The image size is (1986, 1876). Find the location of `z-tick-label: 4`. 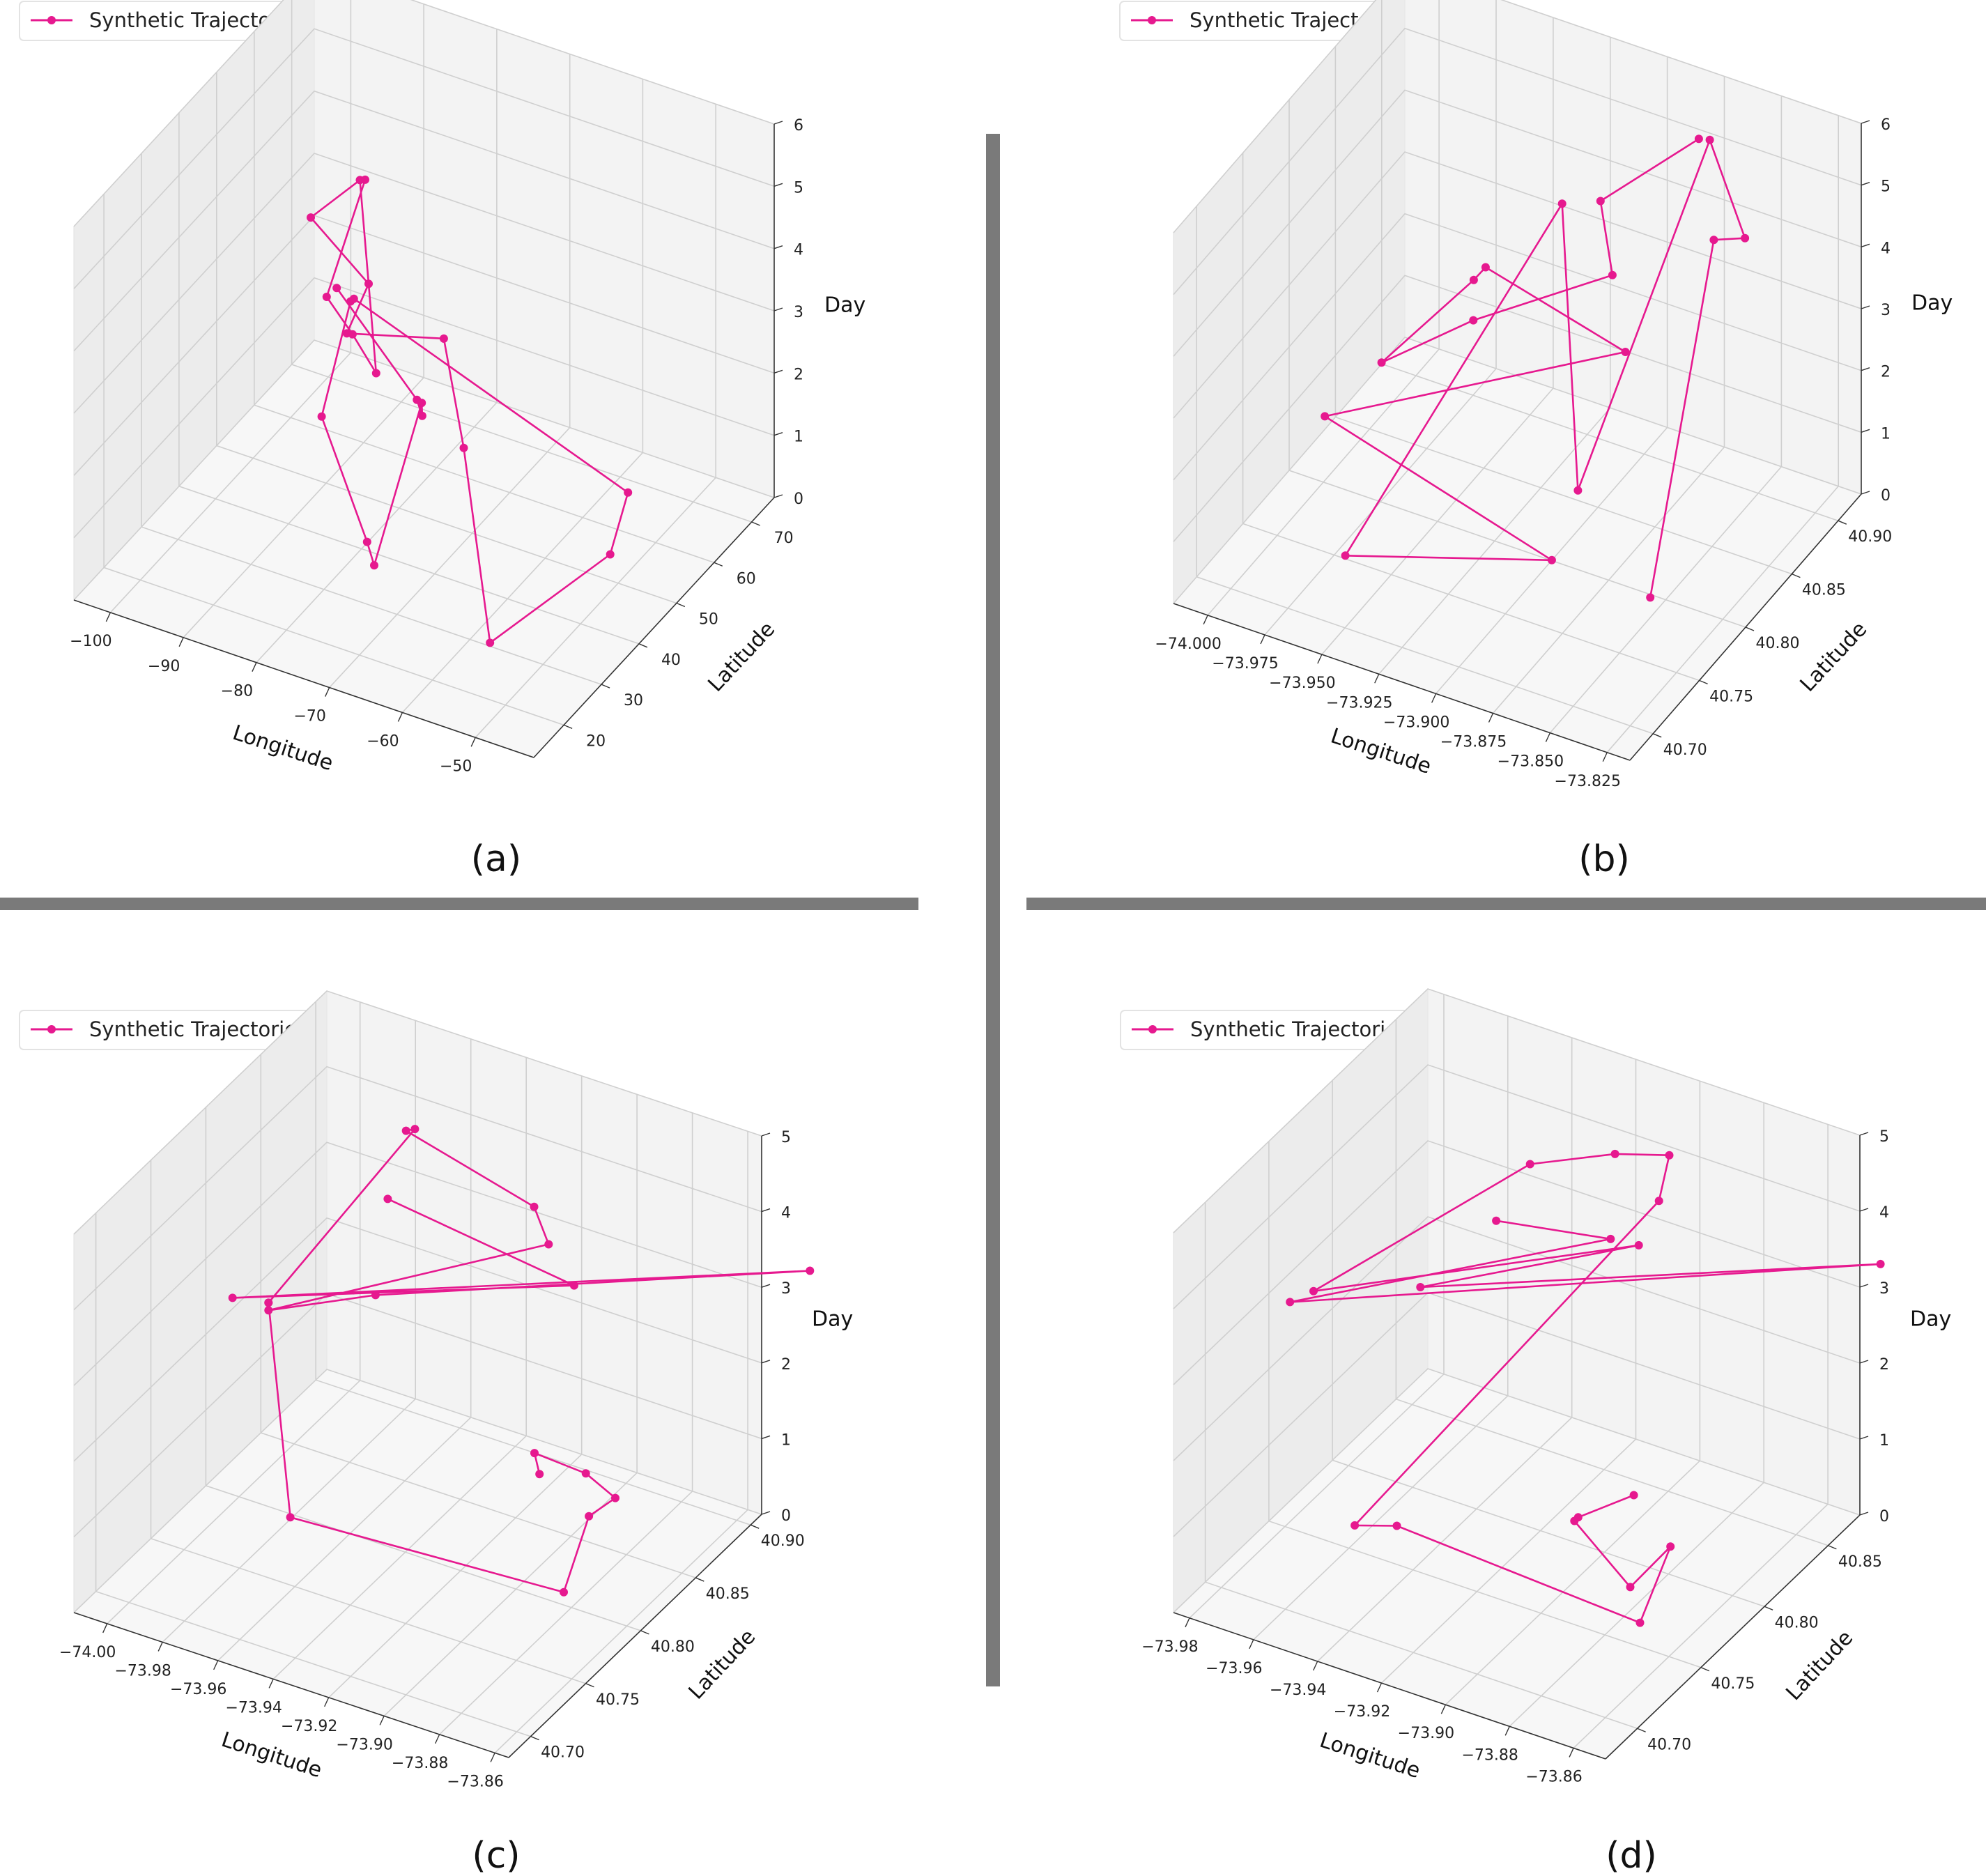

z-tick-label: 4 is located at coordinates (798, 250).